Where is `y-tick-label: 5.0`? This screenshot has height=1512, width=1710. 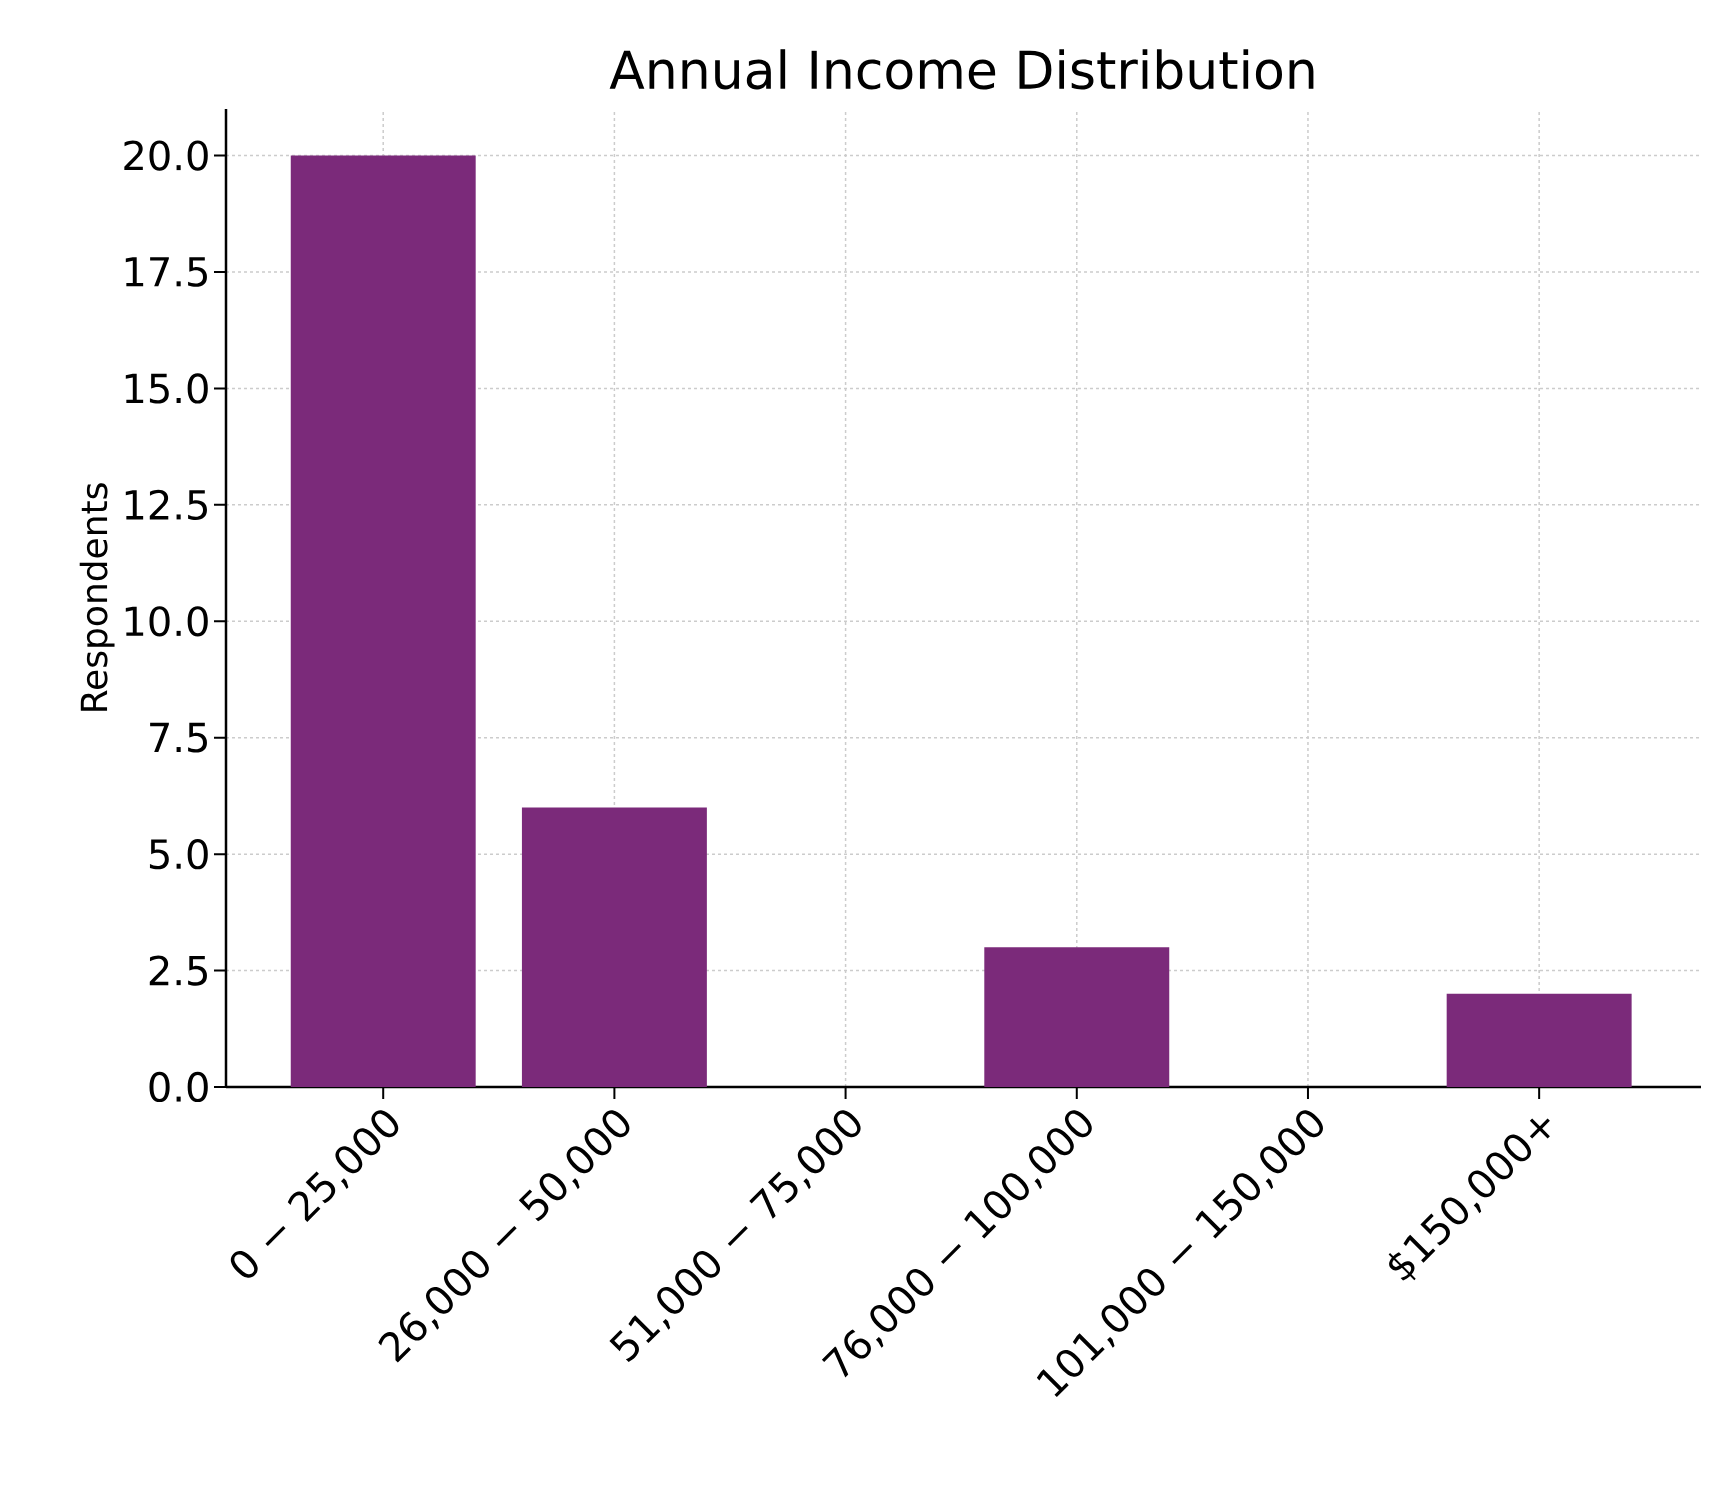 y-tick-label: 5.0 is located at coordinates (178, 854).